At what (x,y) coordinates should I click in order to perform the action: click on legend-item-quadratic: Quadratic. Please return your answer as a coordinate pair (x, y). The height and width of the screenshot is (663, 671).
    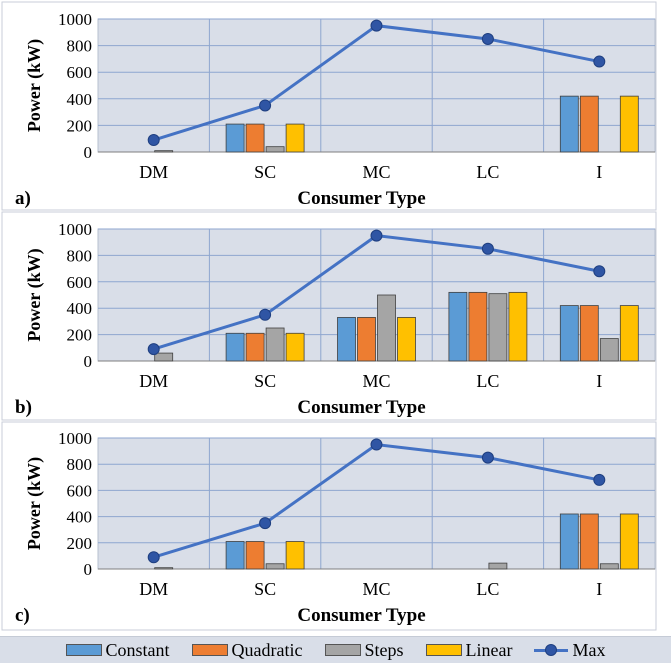
    Looking at the image, I should click on (247, 650).